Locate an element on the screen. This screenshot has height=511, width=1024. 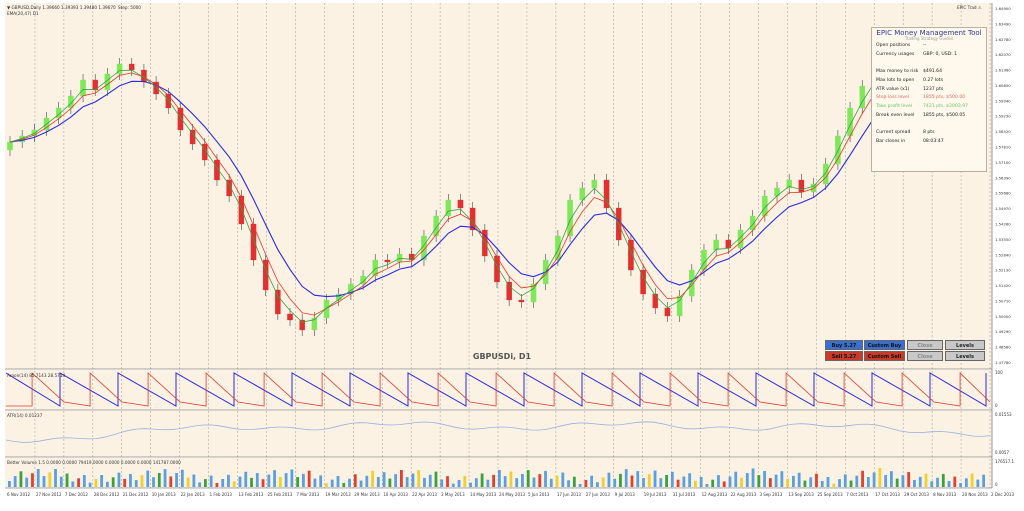
panel-row-value: $491.64 is located at coordinates (932, 72).